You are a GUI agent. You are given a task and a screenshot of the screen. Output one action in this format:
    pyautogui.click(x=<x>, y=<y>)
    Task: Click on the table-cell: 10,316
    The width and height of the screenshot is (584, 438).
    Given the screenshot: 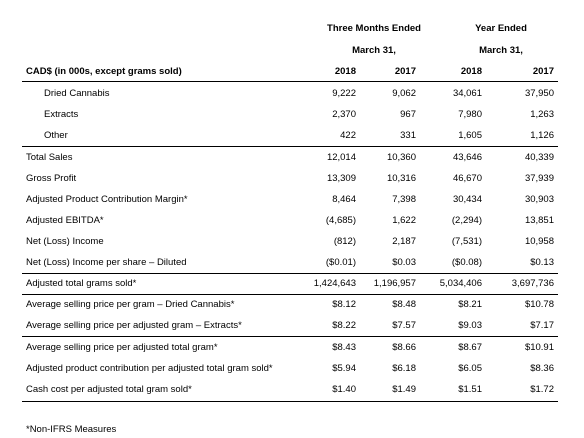 What is the action you would take?
    pyautogui.click(x=401, y=178)
    